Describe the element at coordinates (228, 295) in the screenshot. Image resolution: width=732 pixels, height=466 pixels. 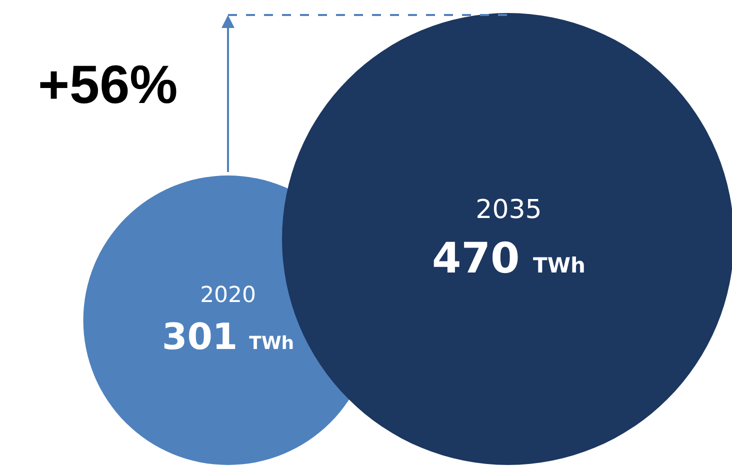
I see `category-label: 2020` at that location.